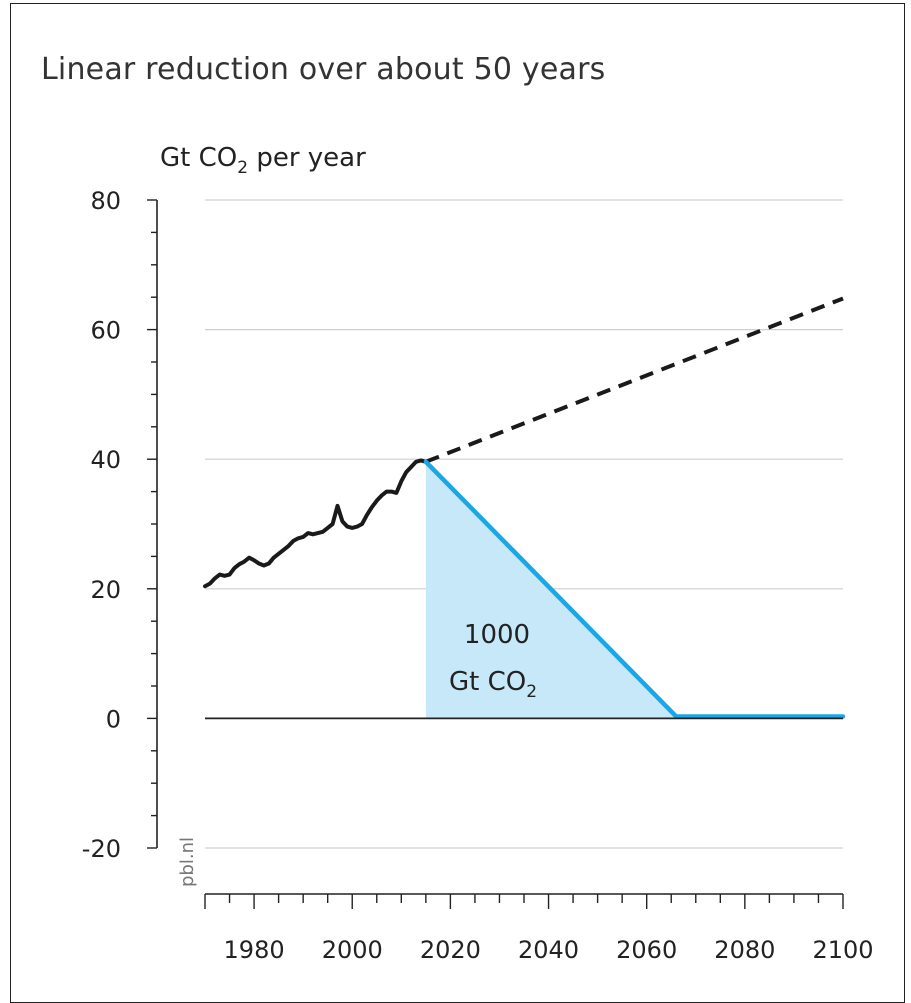 The image size is (911, 1003). What do you see at coordinates (113, 719) in the screenshot?
I see `y-tick-label: 0` at bounding box center [113, 719].